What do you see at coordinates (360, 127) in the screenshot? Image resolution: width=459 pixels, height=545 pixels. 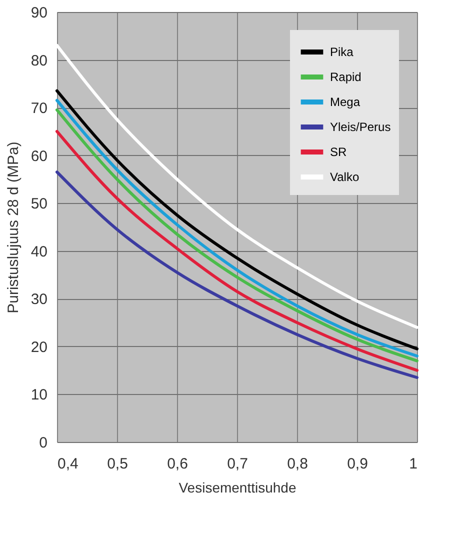 I see `legend-label: Yleis/Perus` at bounding box center [360, 127].